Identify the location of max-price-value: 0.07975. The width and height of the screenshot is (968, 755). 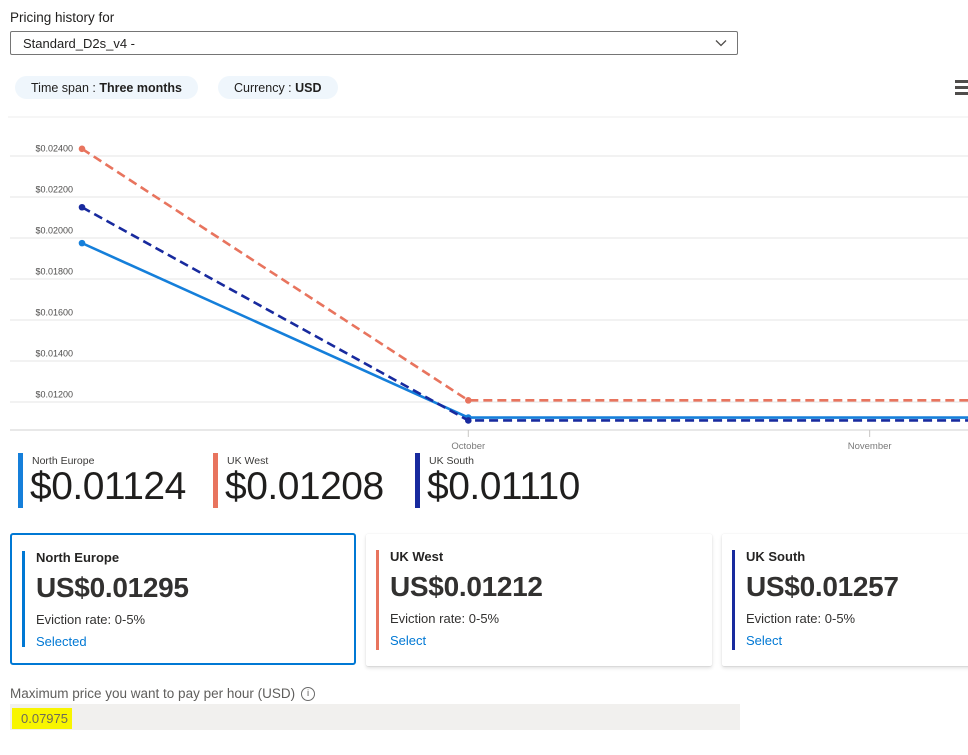
(44, 718).